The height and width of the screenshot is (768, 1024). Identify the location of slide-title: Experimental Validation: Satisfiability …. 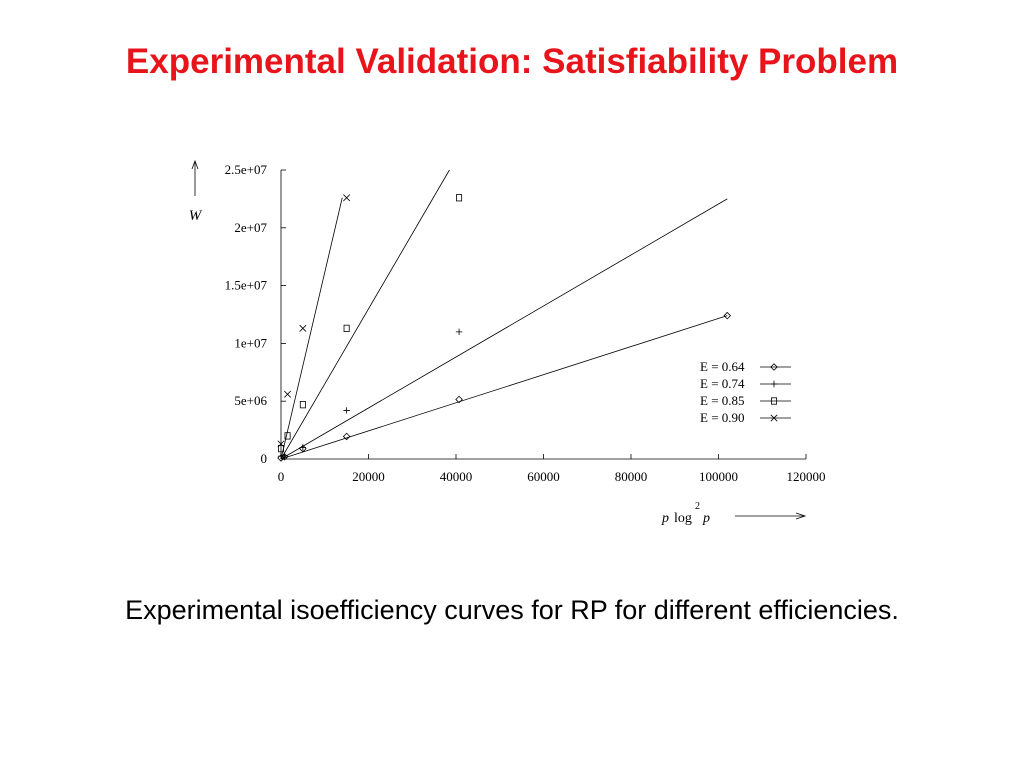
(512, 61).